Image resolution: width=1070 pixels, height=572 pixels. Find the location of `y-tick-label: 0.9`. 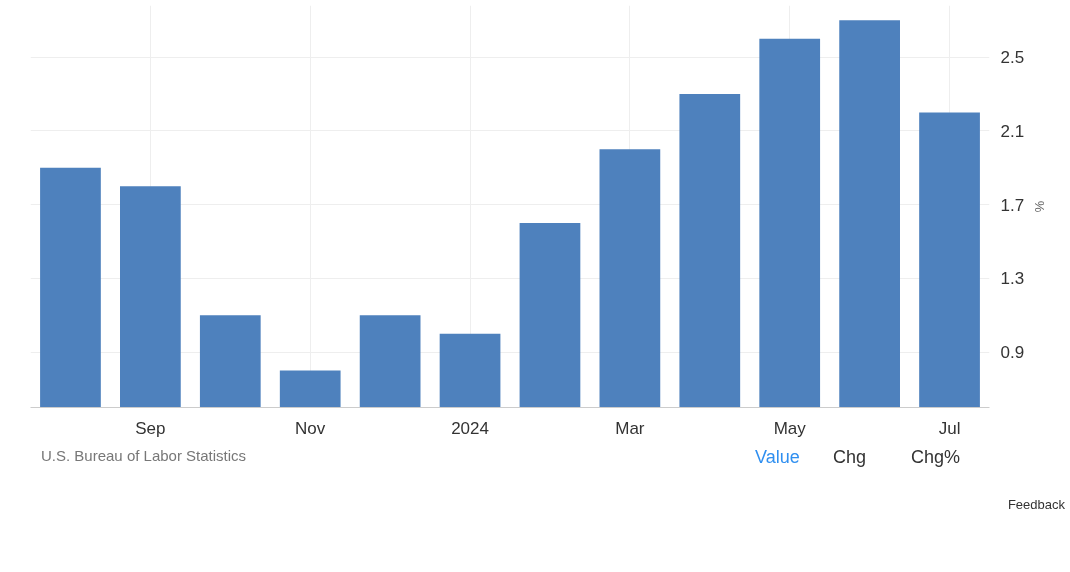

y-tick-label: 0.9 is located at coordinates (1012, 353).